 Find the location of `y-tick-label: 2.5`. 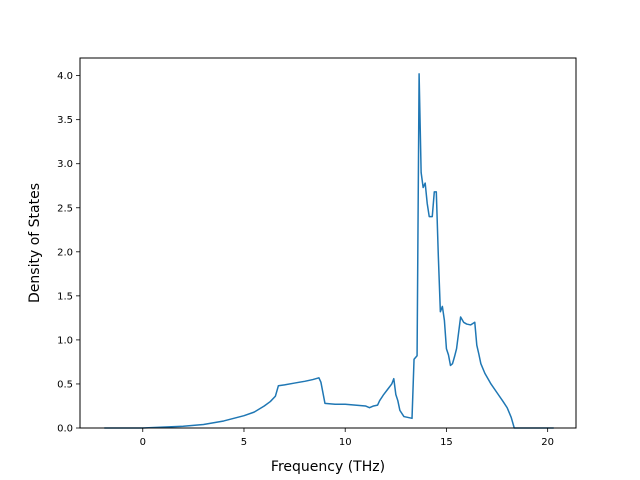

y-tick-label: 2.5 is located at coordinates (65, 208).